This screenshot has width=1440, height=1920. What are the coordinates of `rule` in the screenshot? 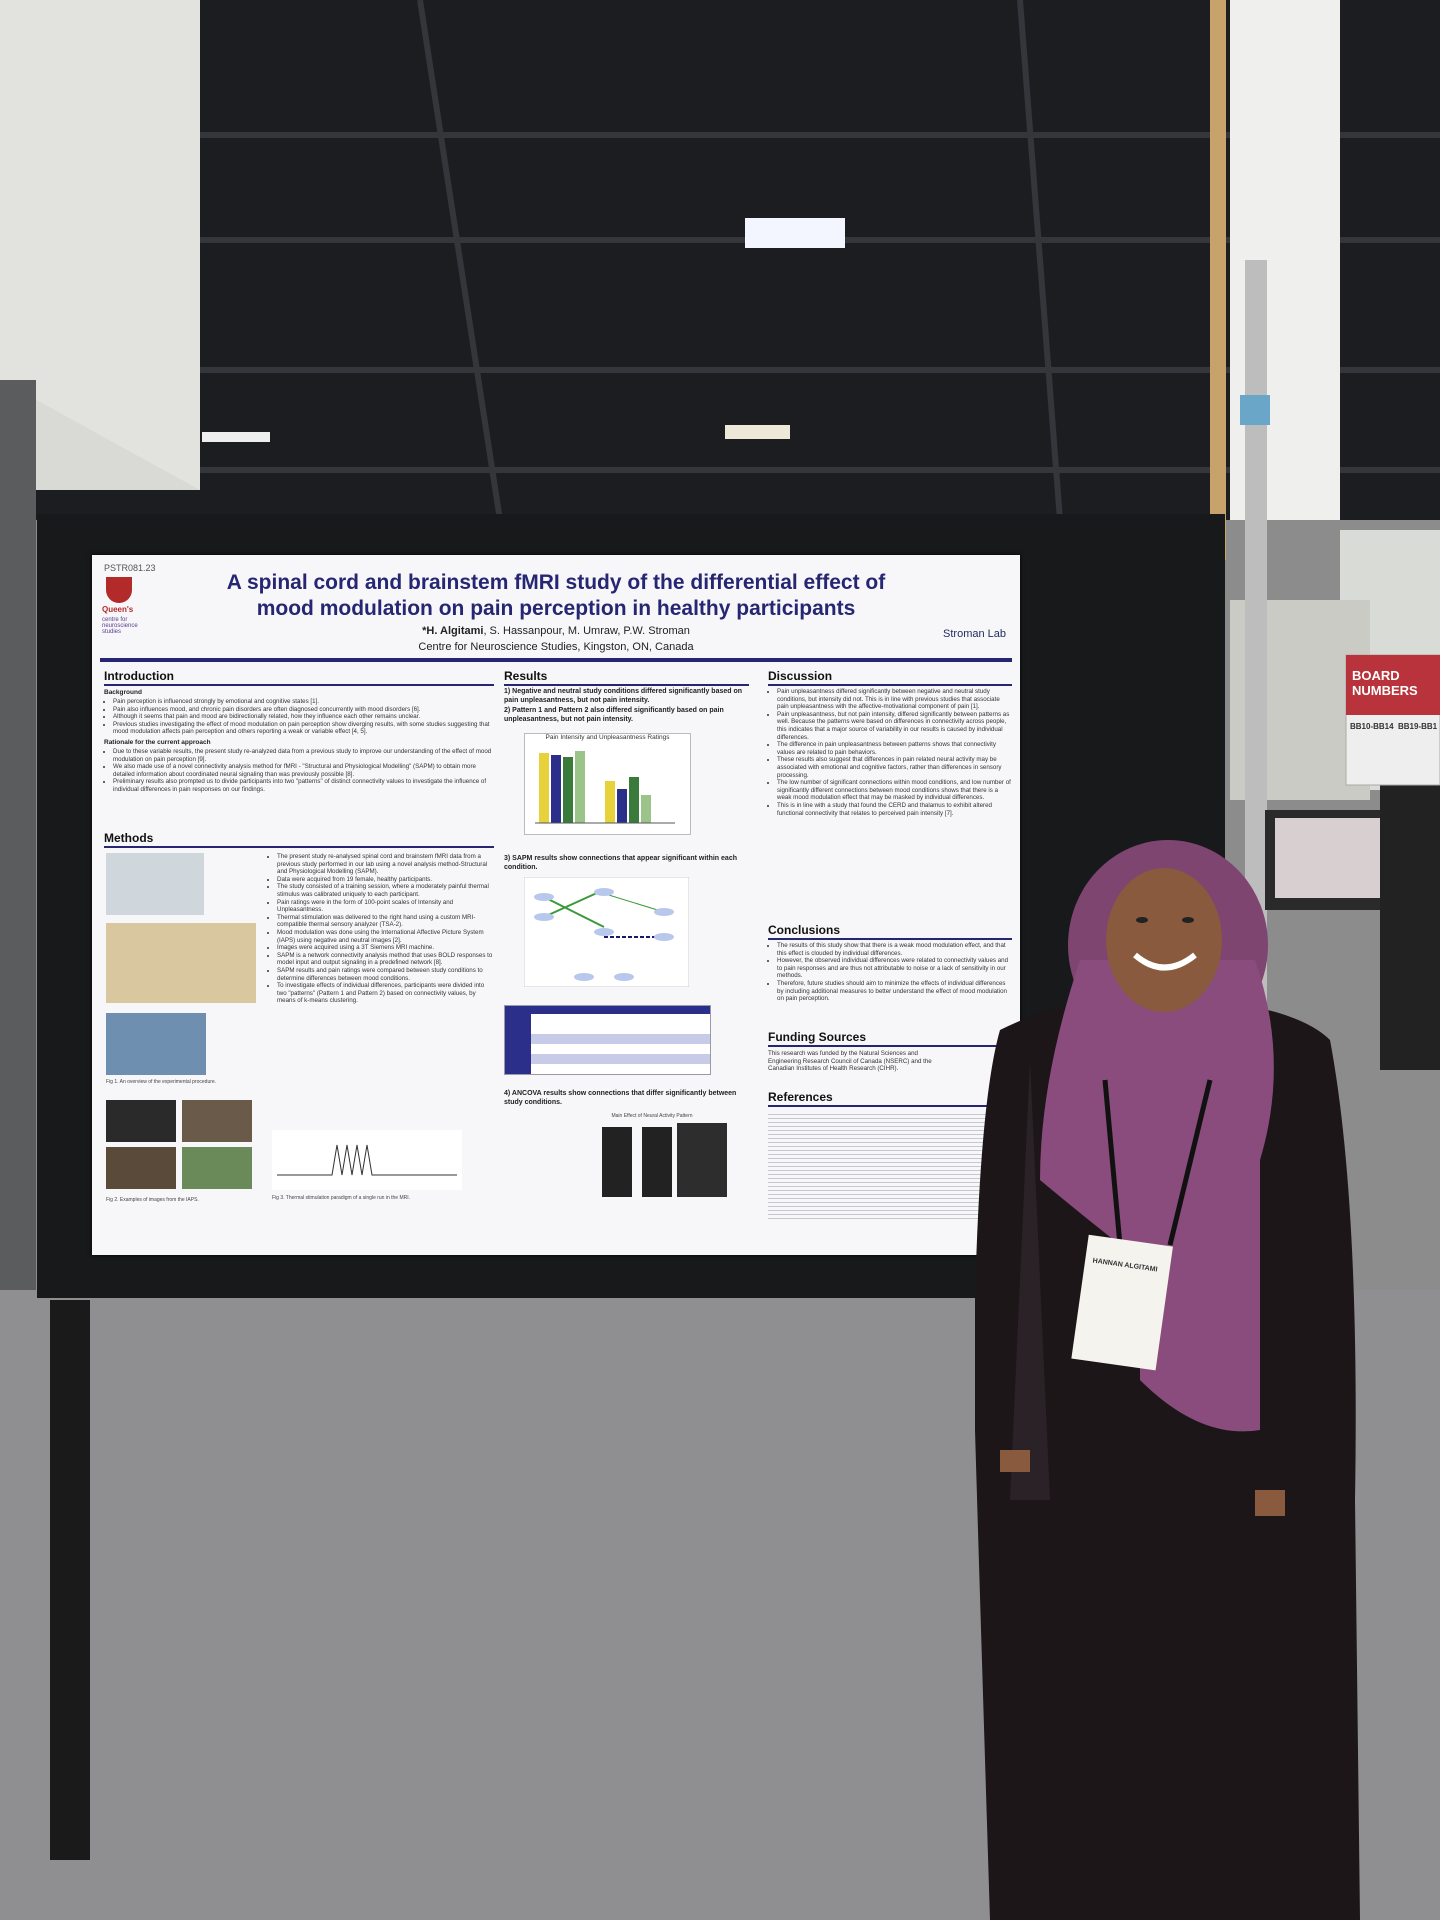 It's located at (556, 660).